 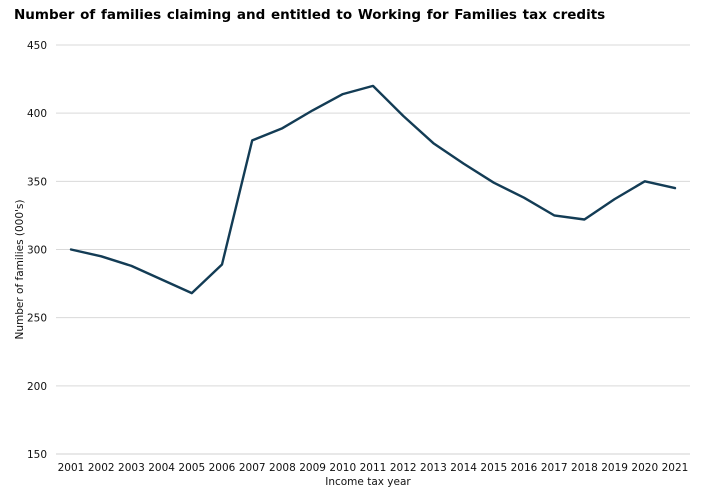 What do you see at coordinates (493, 468) in the screenshot?
I see `x-tick-label: 2015` at bounding box center [493, 468].